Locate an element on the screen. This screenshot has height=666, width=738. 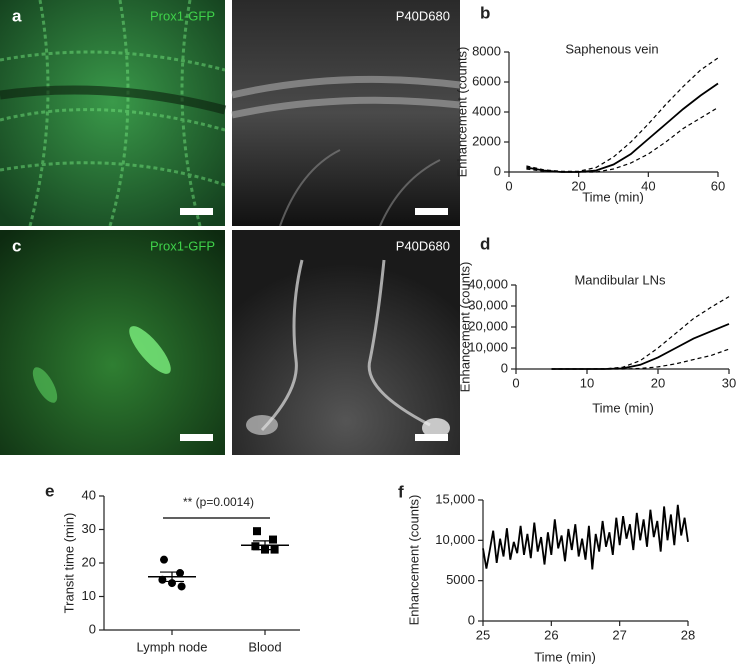
y-tick-label: 20,000 is located at coordinates (488, 325).